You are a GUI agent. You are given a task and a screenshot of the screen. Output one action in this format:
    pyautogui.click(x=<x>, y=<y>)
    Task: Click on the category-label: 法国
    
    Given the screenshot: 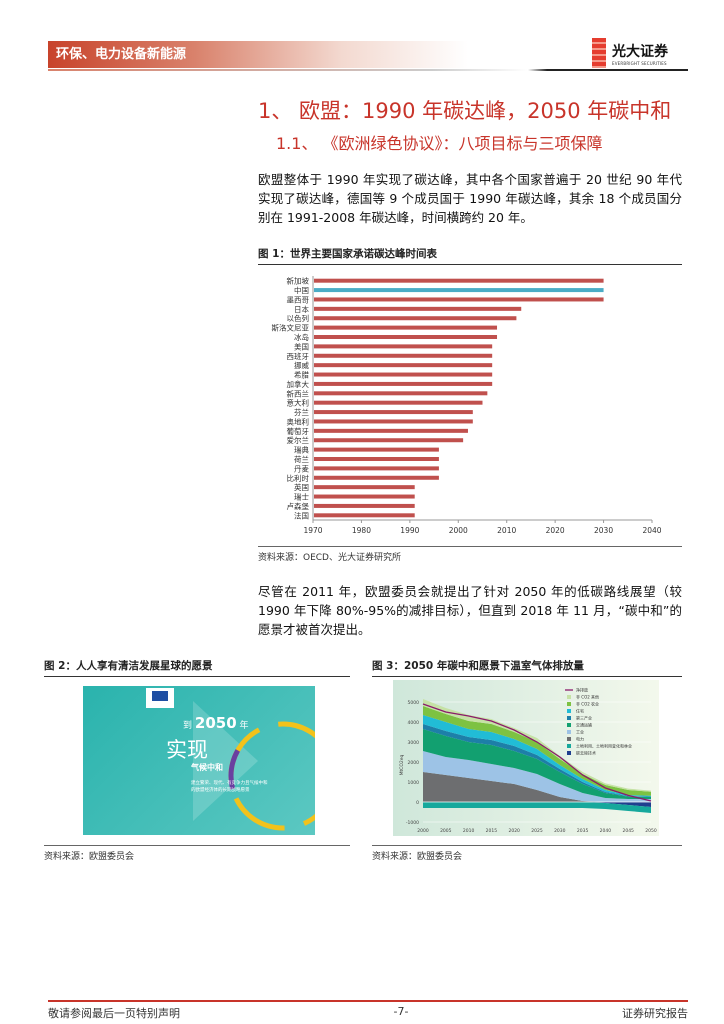 What is the action you would take?
    pyautogui.click(x=301, y=515)
    